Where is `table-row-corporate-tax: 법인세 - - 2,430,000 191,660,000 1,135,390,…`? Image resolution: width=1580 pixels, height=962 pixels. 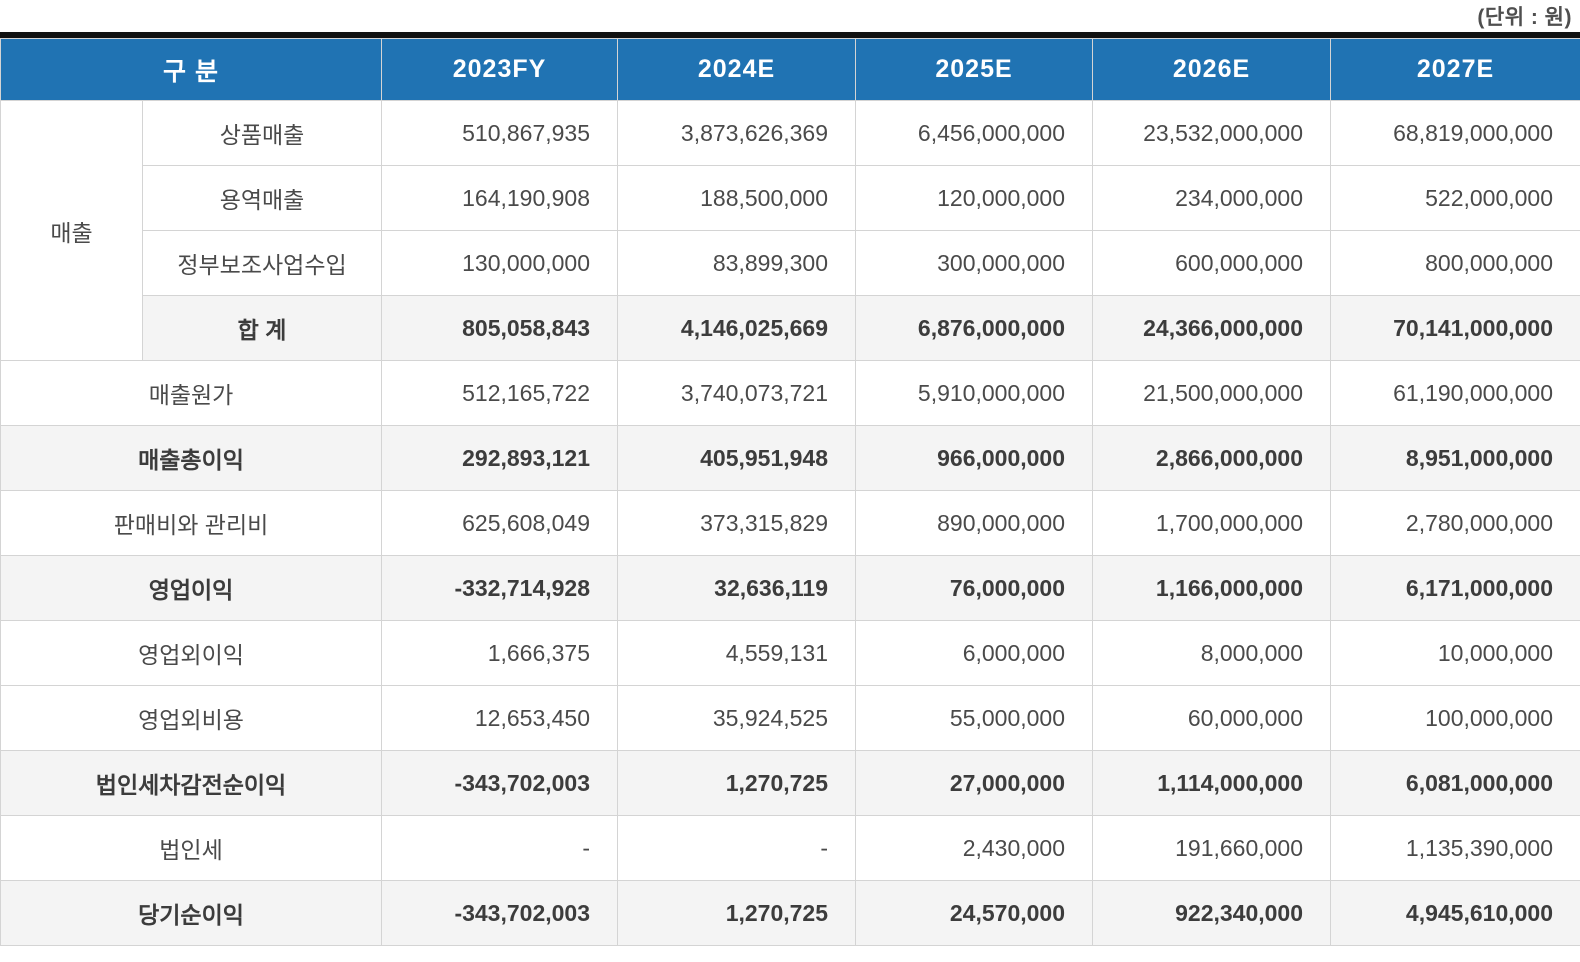
table-row-corporate-tax: 법인세 - - 2,430,000 191,660,000 1,135,390,… is located at coordinates (790, 848).